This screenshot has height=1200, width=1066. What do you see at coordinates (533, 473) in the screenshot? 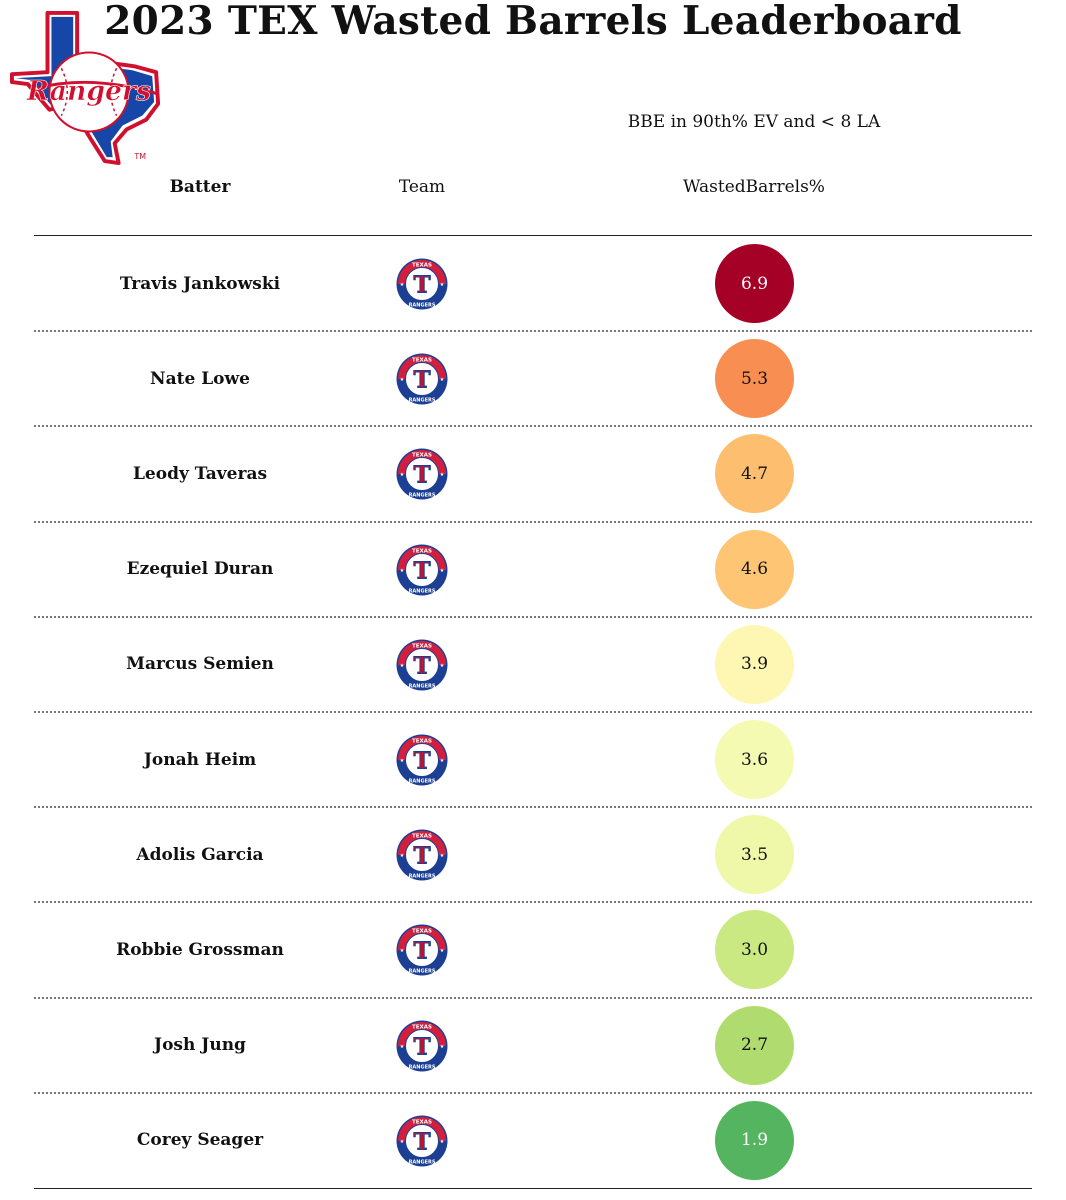
I see `table-row: Leody Taveras TEXAS RANGERS ★ ★ T 4.7` at bounding box center [533, 473].